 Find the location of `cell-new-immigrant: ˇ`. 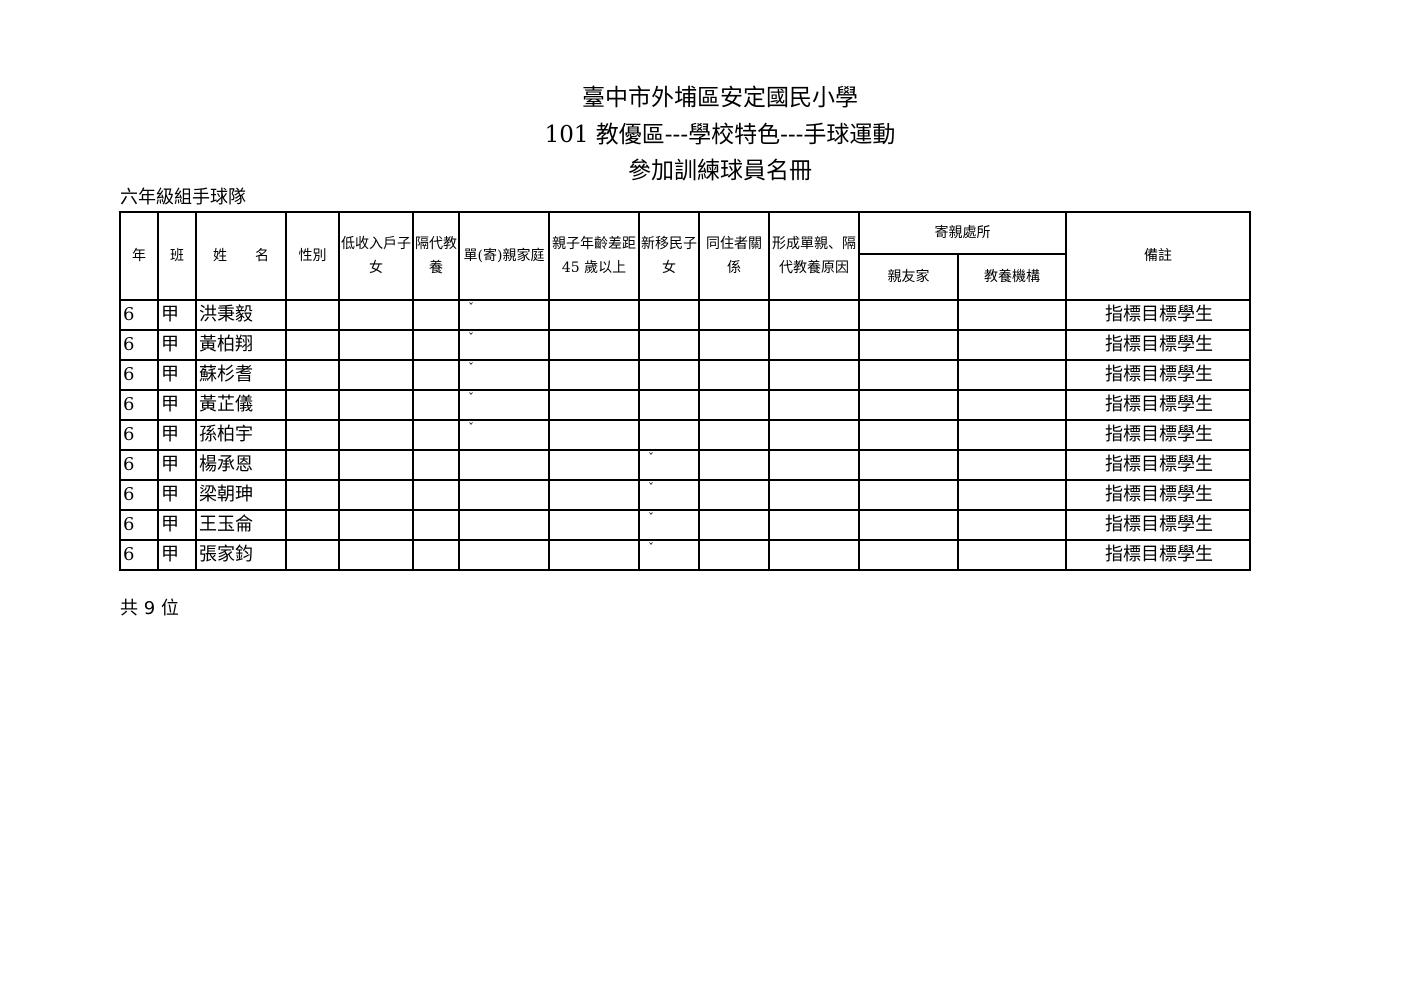

cell-new-immigrant: ˇ is located at coordinates (669, 495).